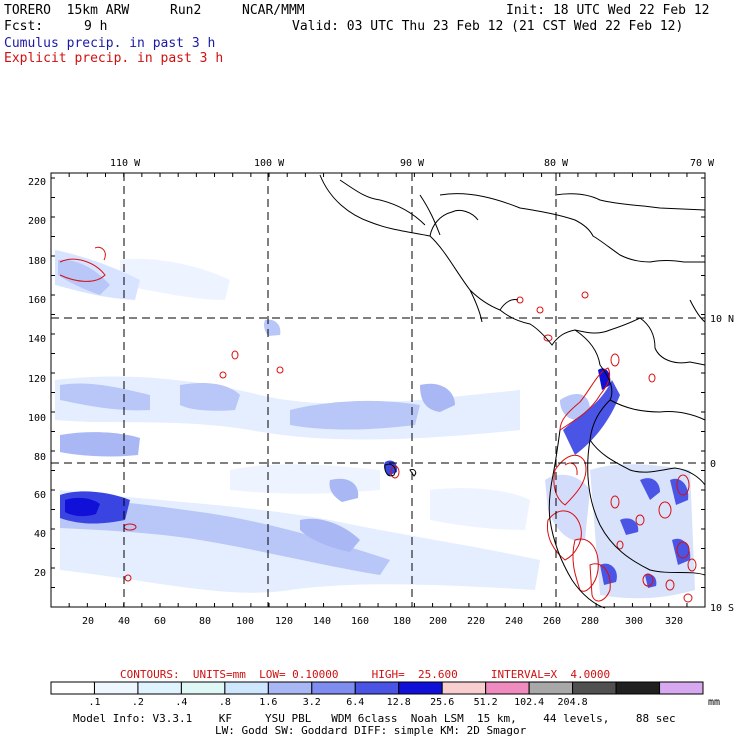  Describe the element at coordinates (40, 495) in the screenshot. I see `y-grid-label: 60` at that location.